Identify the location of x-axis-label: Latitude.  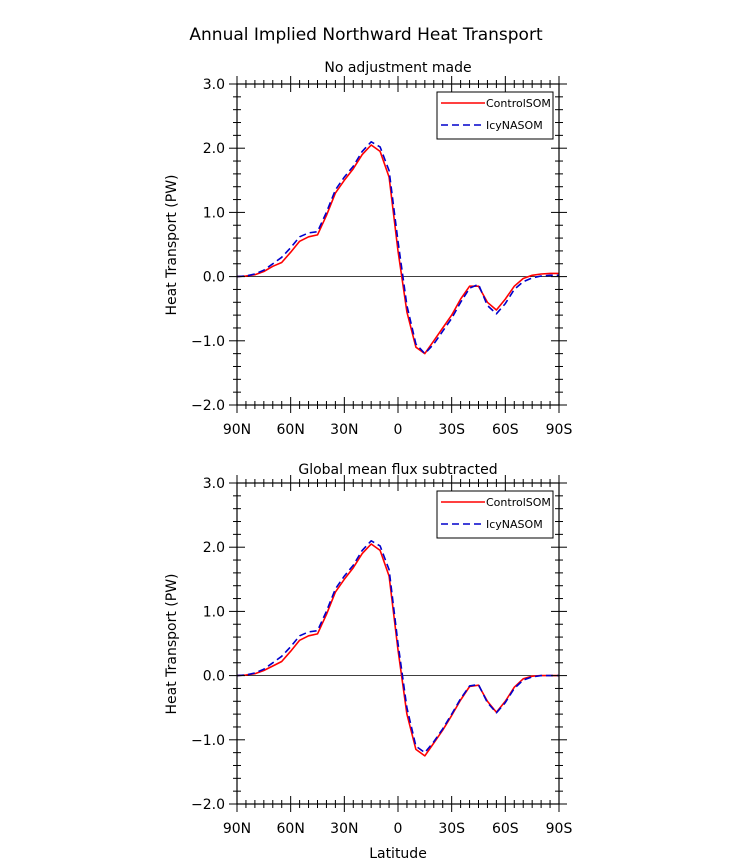
(398, 852).